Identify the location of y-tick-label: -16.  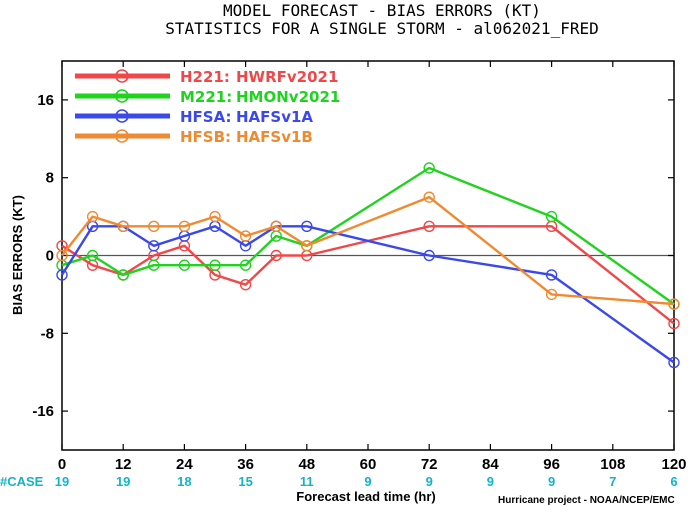
(43, 411).